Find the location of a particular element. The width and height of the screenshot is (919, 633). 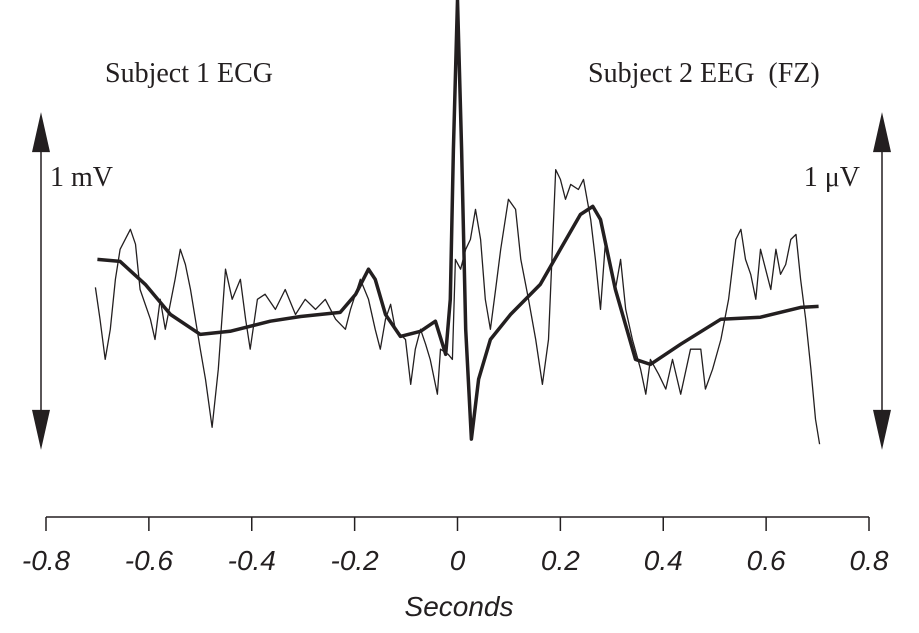

x-tick-label: 0.8 is located at coordinates (869, 560).